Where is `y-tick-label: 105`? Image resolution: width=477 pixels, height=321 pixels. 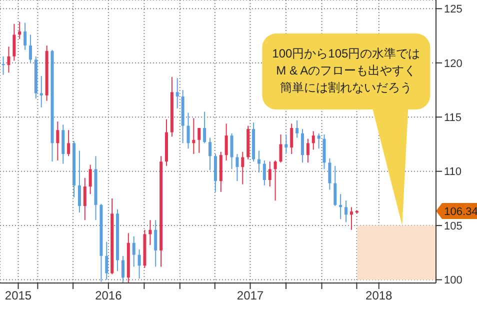
y-tick-label: 105 is located at coordinates (453, 226).